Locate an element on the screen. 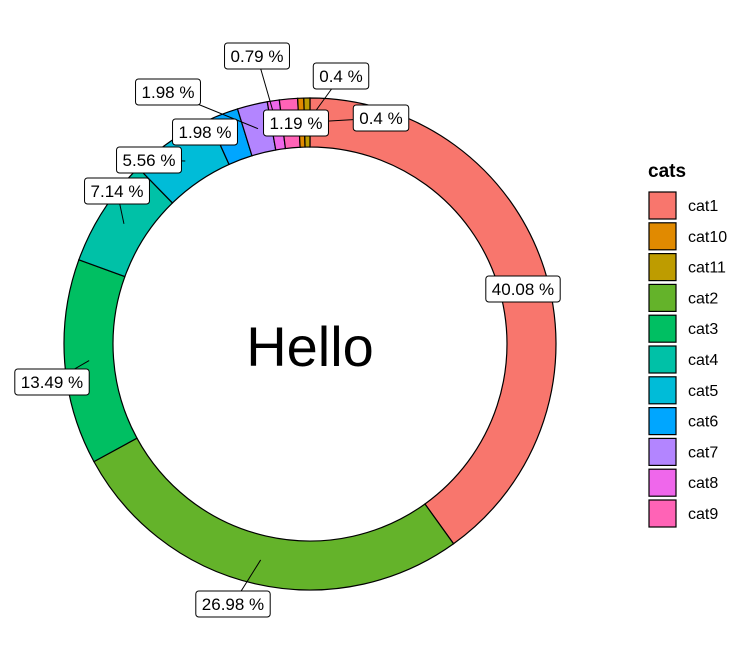  slice-label-text: 5.56 % is located at coordinates (149, 160).